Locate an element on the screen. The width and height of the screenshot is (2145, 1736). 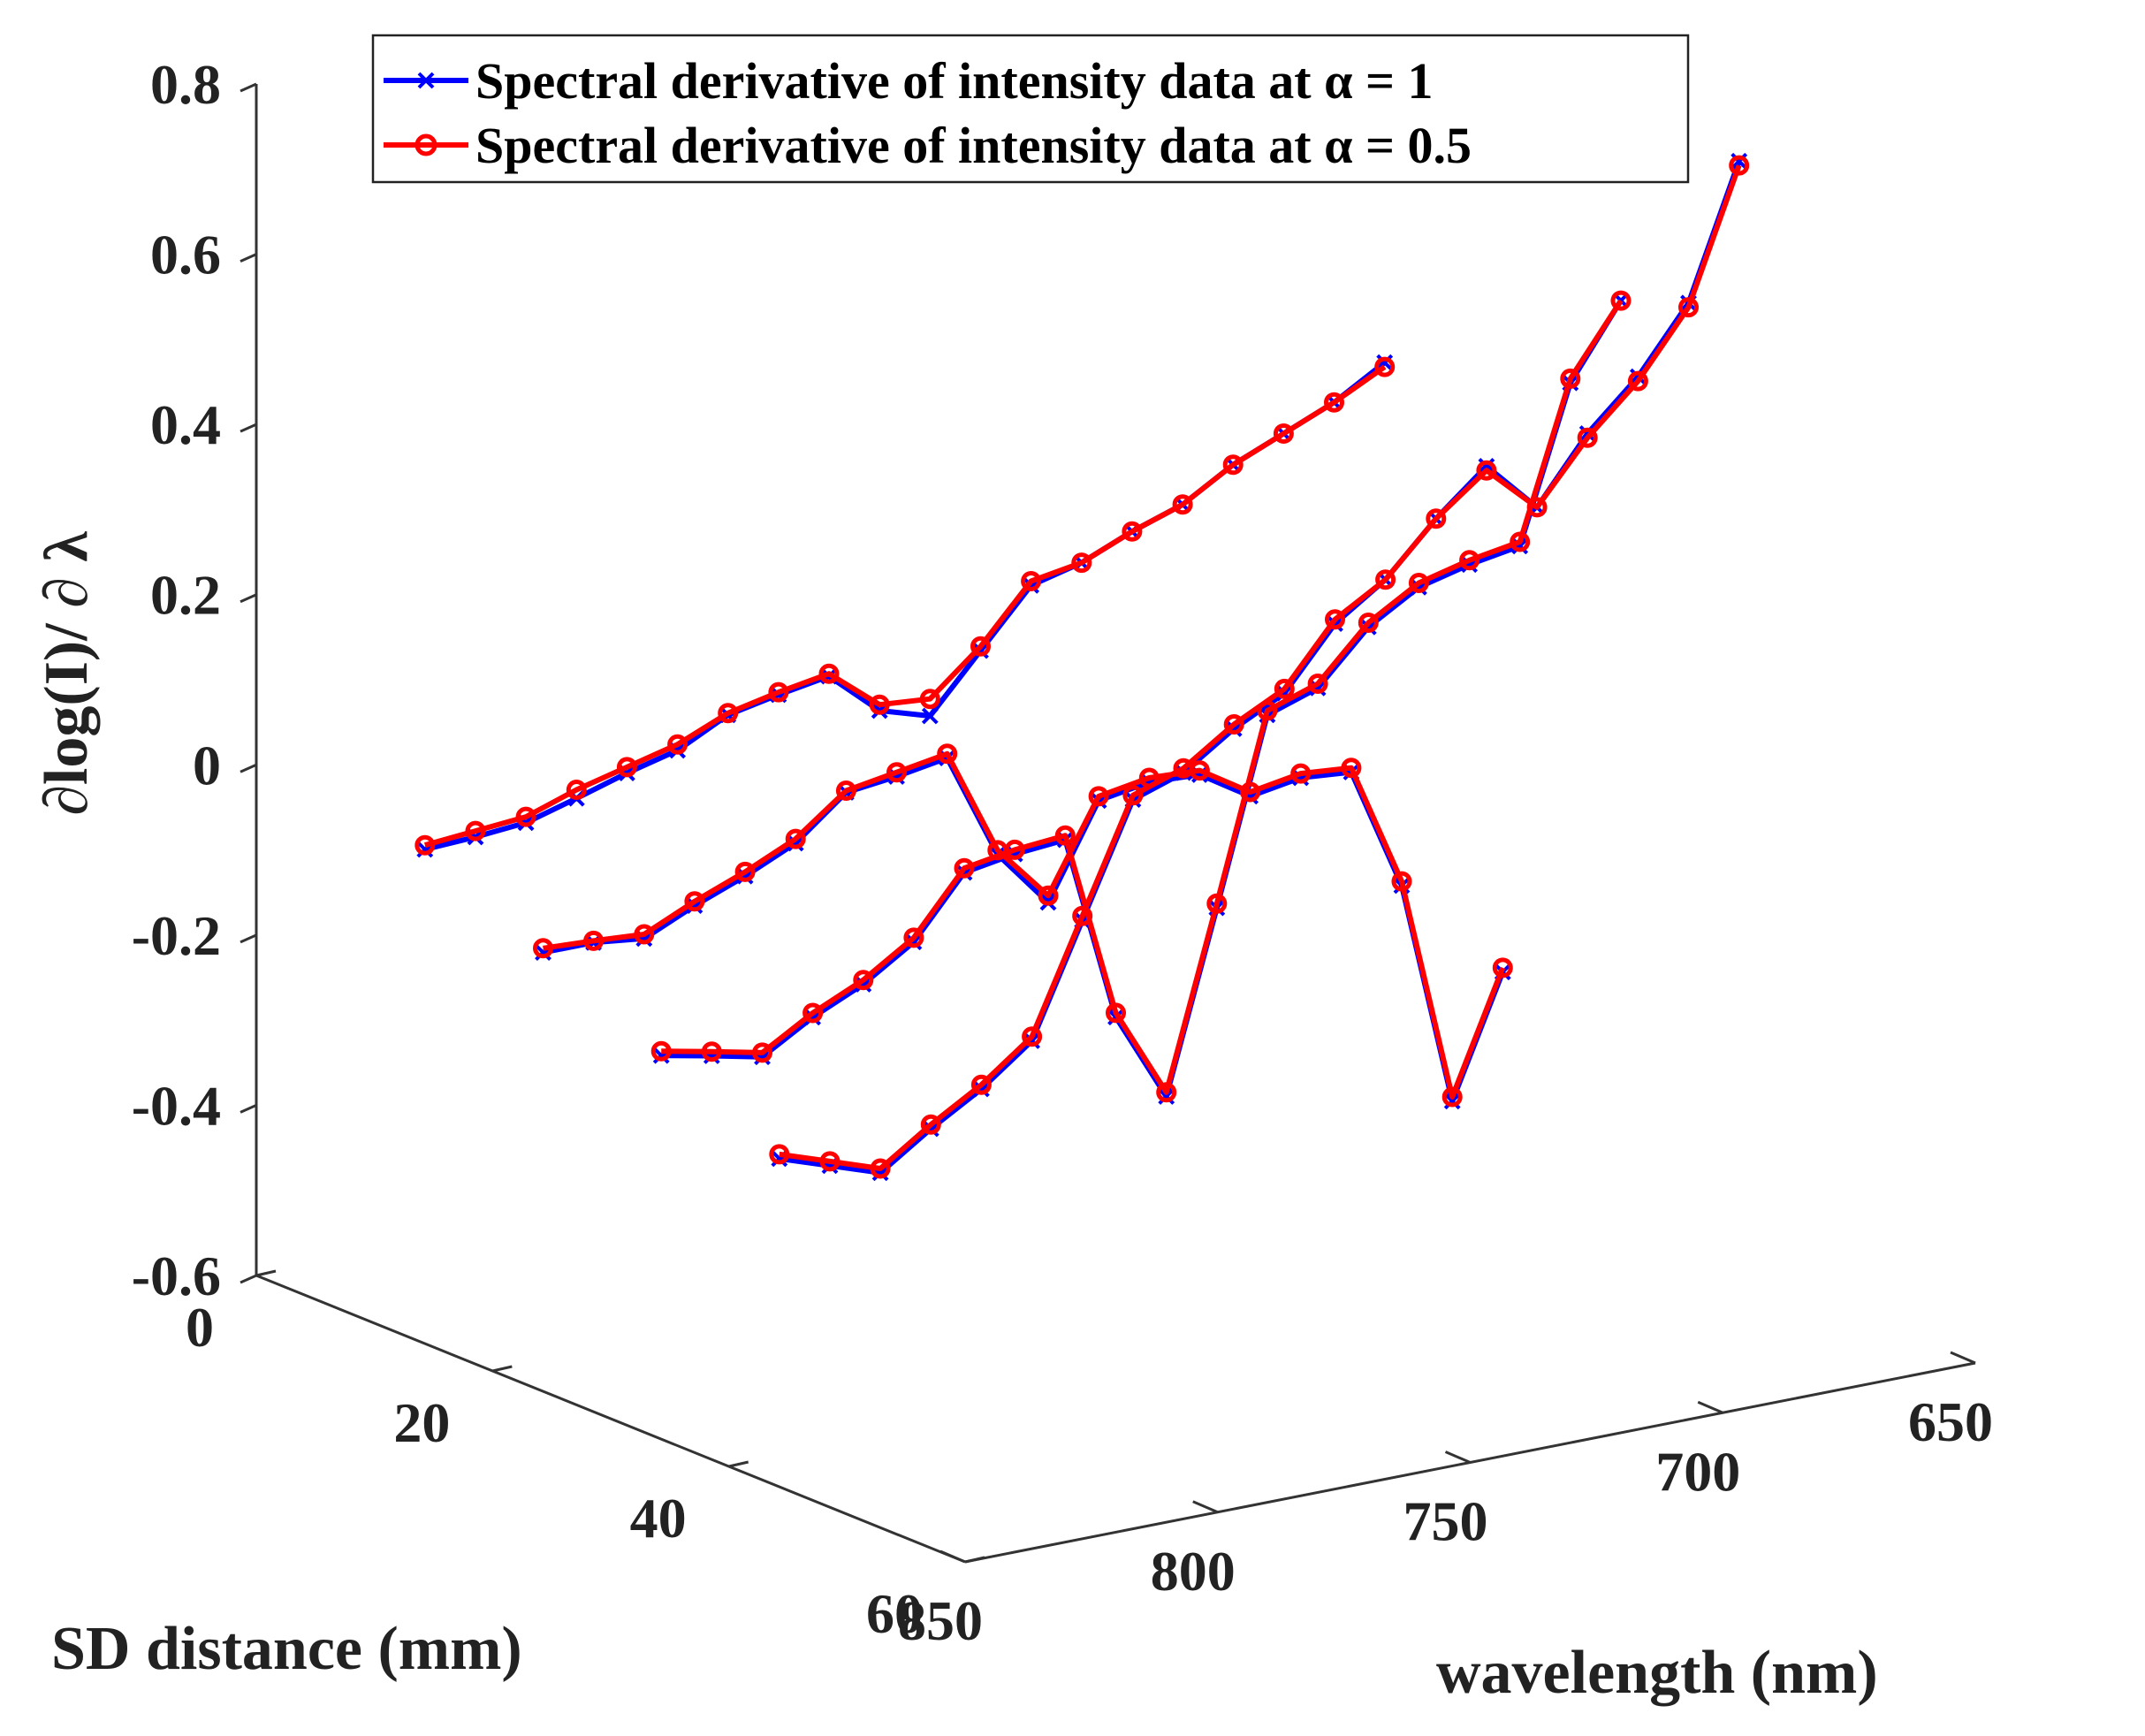
y-tick-label: 0 is located at coordinates (200, 1327).